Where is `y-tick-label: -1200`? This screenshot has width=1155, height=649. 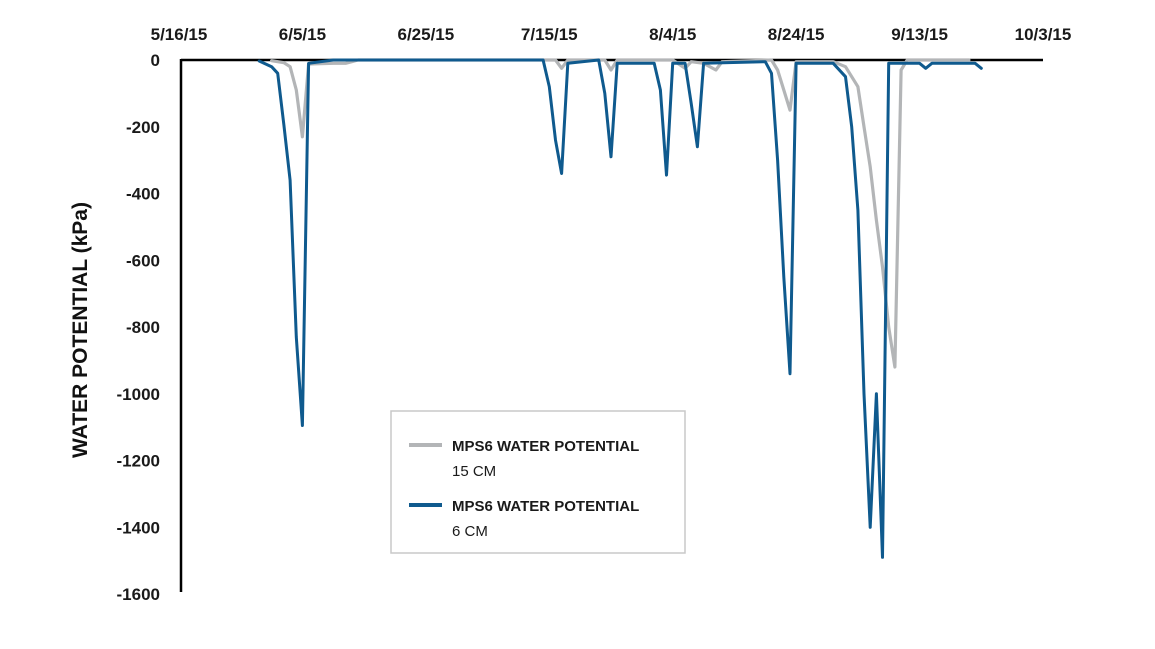
y-tick-label: -1200 is located at coordinates (138, 461).